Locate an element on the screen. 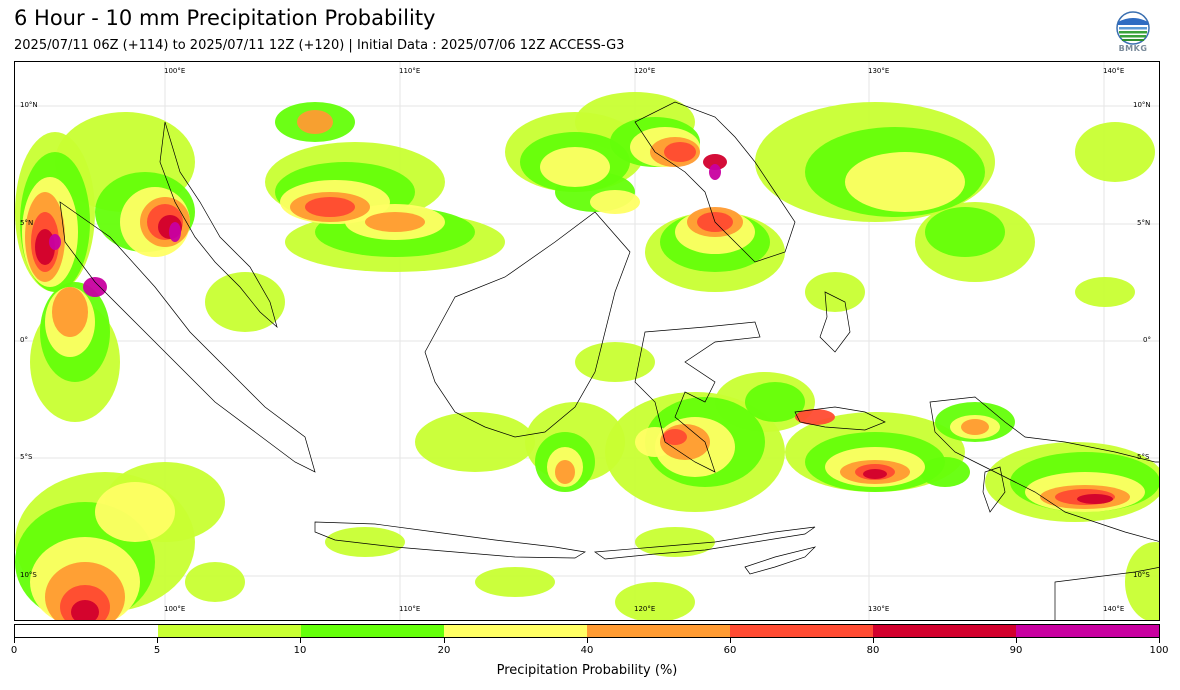  lat-label-left-5n: 5°N is located at coordinates (27, 223).